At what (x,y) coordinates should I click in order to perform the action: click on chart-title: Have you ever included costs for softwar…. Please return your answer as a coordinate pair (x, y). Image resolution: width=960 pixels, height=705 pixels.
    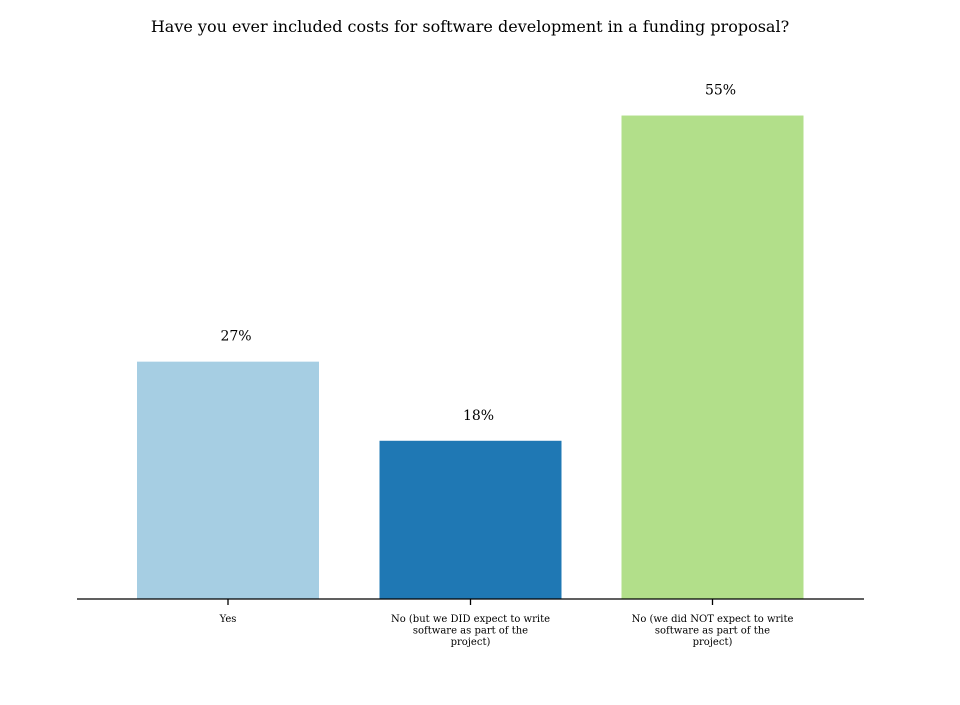
    Looking at the image, I should click on (470, 26).